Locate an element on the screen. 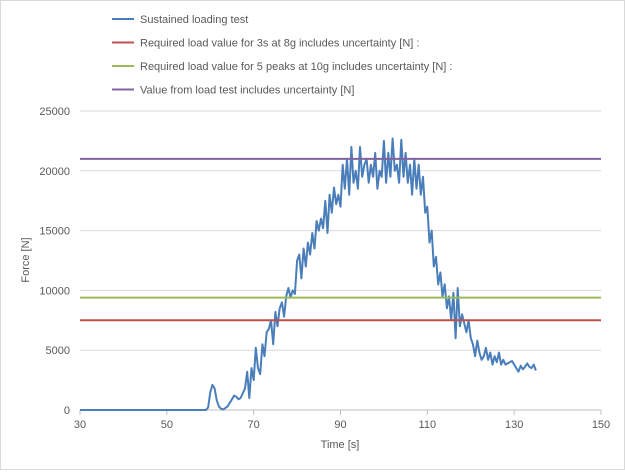  x-tick-label-4: 110 is located at coordinates (428, 425).